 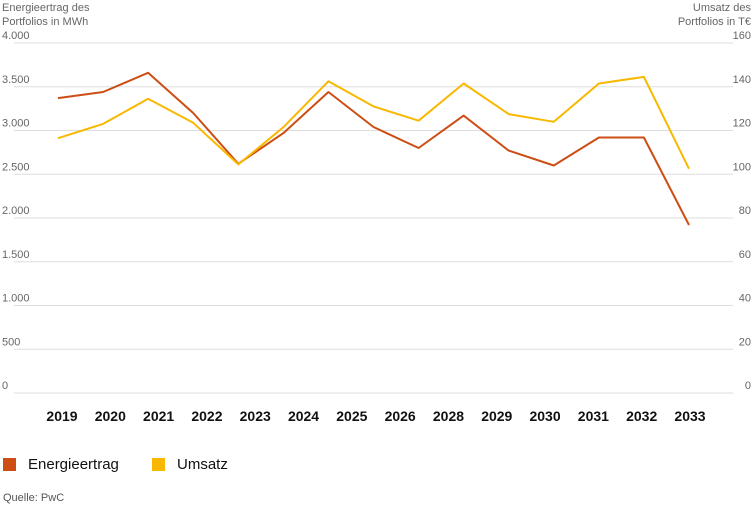 What do you see at coordinates (745, 299) in the screenshot?
I see `y-right-tick-label: 40` at bounding box center [745, 299].